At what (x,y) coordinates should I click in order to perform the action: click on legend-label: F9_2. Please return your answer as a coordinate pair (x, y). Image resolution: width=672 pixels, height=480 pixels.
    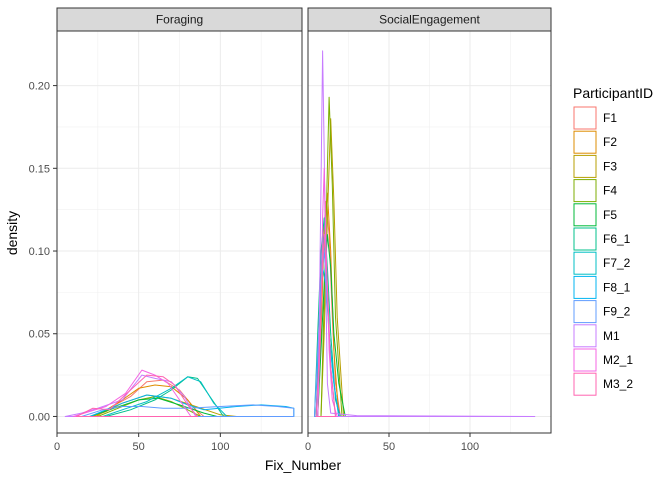
    Looking at the image, I should click on (617, 312).